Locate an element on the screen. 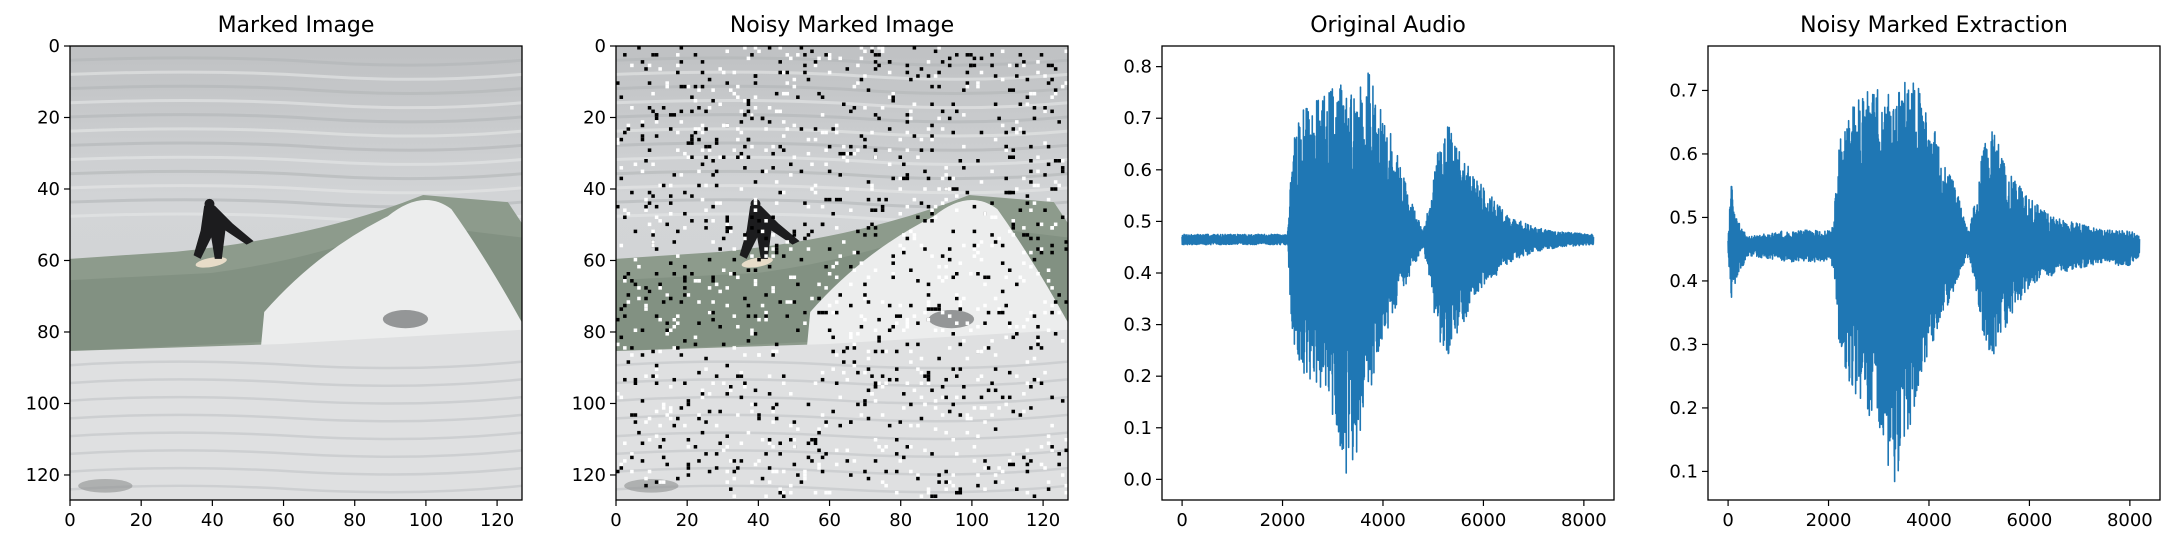  x-tick-label: 20 is located at coordinates (687, 520).